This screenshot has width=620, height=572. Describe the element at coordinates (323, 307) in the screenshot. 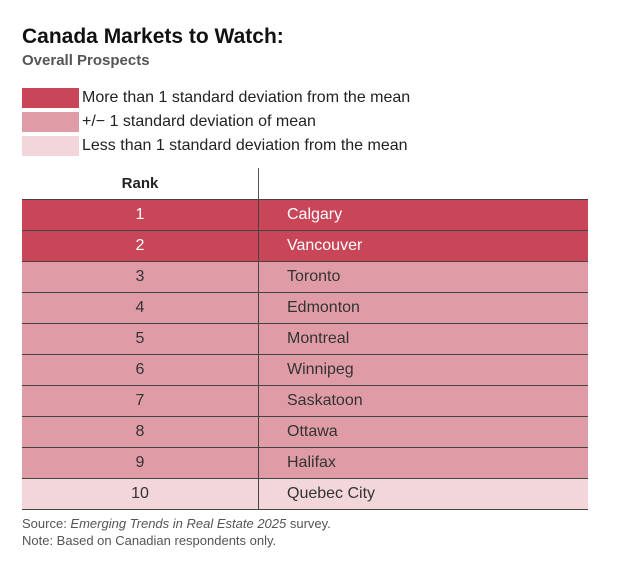

I see `market-cell: Edmonton` at that location.